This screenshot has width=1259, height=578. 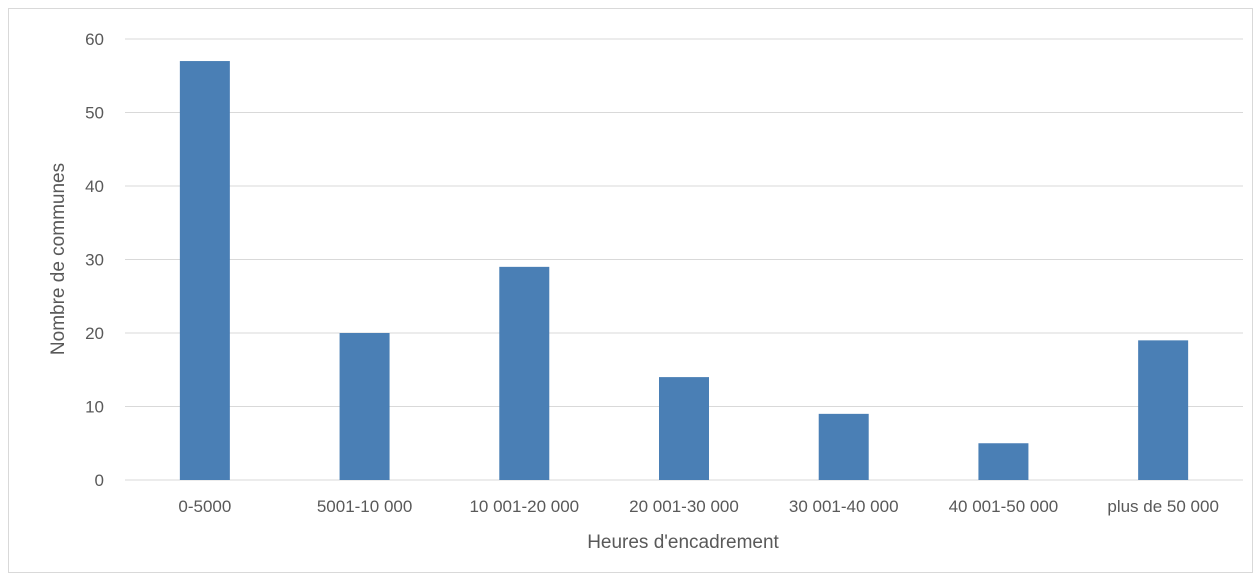 What do you see at coordinates (94, 407) in the screenshot?
I see `y-tick-label: 10` at bounding box center [94, 407].